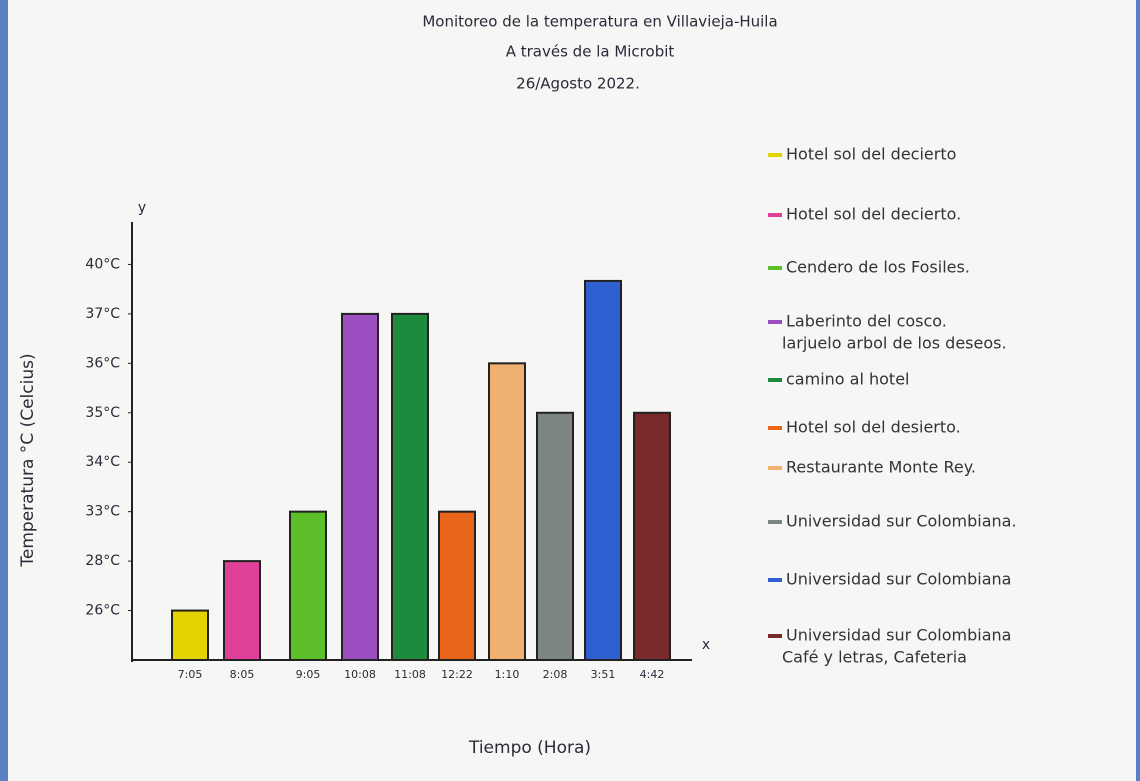 The image size is (1140, 781). Describe the element at coordinates (873, 427) in the screenshot. I see `legend-label: Hotel sol del desierto.` at that location.